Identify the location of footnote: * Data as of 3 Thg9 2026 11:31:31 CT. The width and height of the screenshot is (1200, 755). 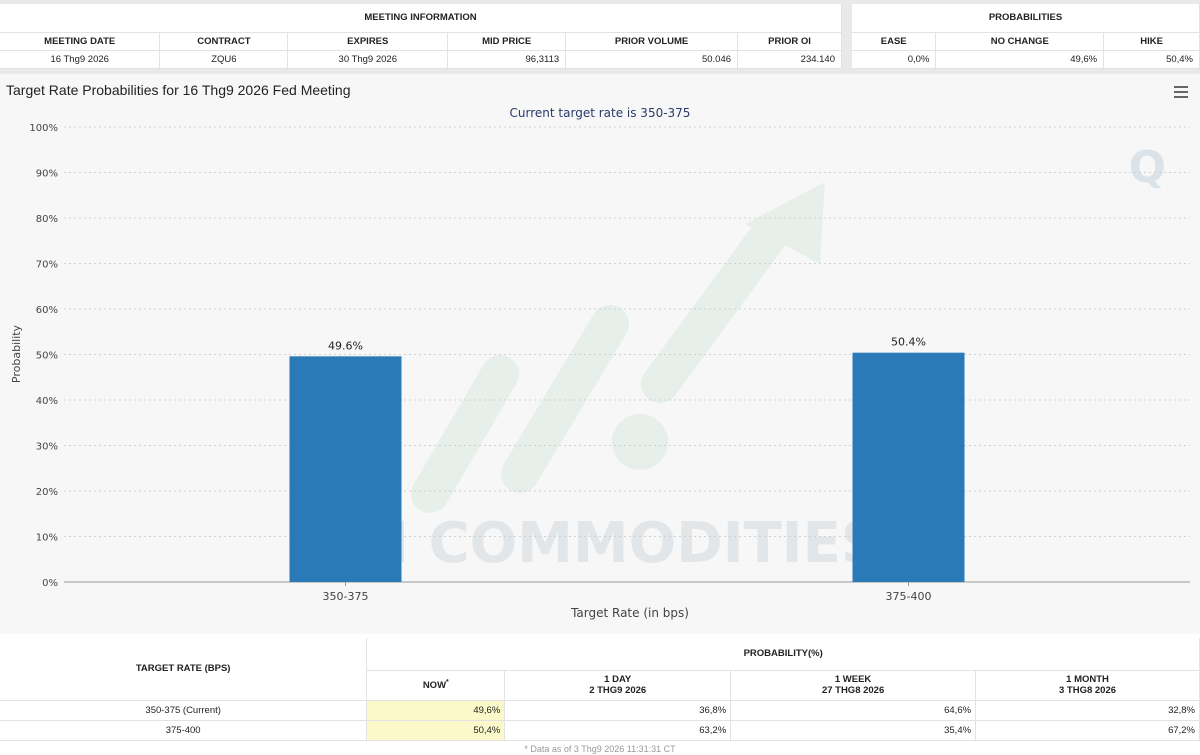
(600, 749).